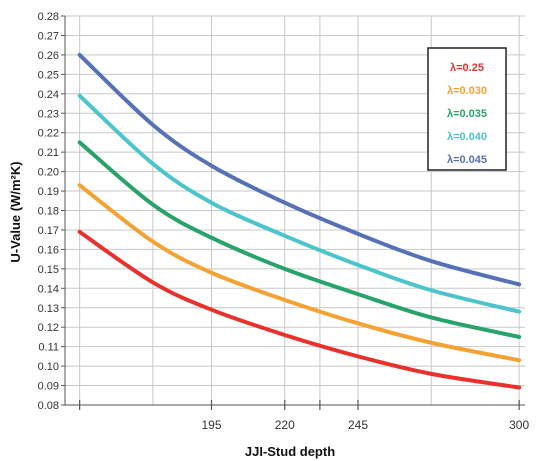  Describe the element at coordinates (467, 91) in the screenshot. I see `legend-entry: λ=0.030` at that location.